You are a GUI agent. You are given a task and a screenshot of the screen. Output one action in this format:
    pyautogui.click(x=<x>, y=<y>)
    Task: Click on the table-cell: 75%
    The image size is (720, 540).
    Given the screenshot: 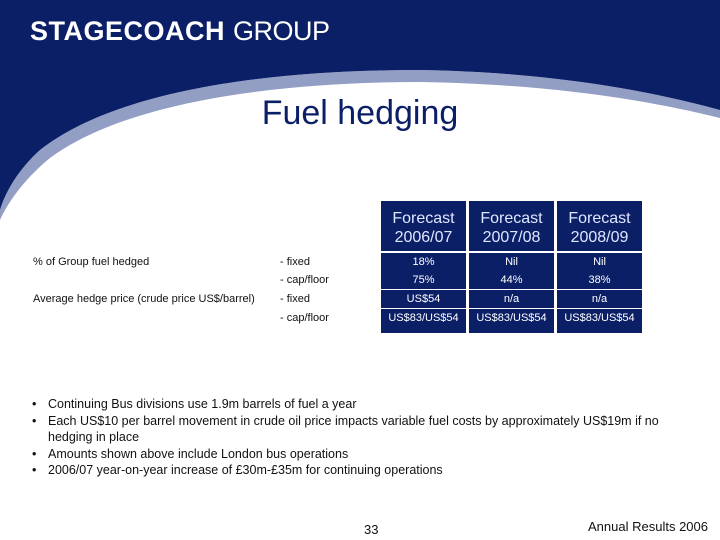 What is the action you would take?
    pyautogui.click(x=423, y=280)
    